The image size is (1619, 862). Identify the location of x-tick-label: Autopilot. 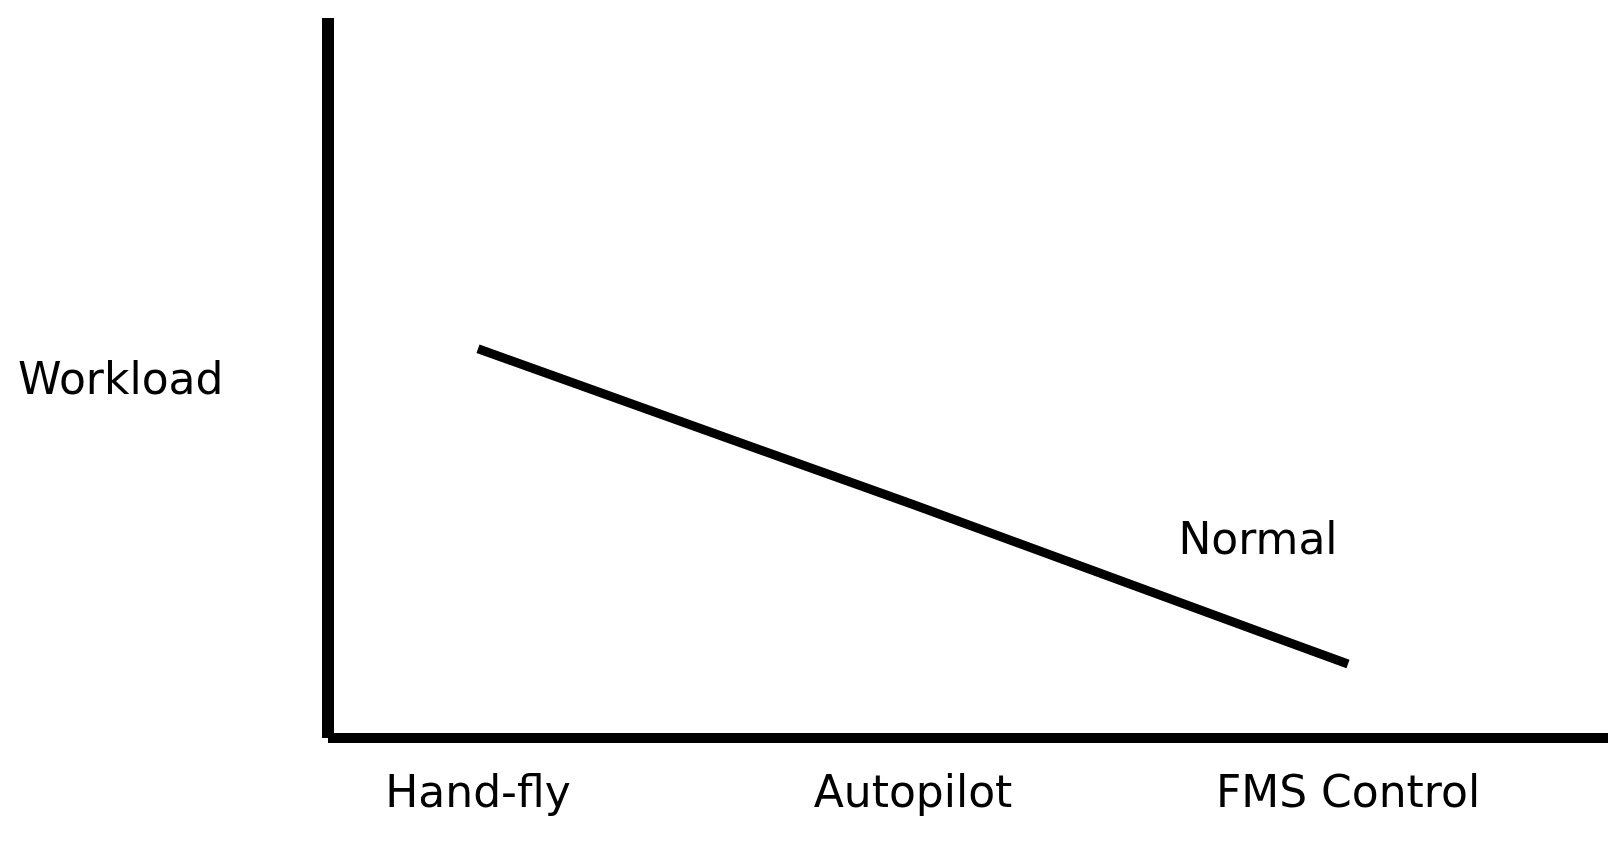
(913, 792).